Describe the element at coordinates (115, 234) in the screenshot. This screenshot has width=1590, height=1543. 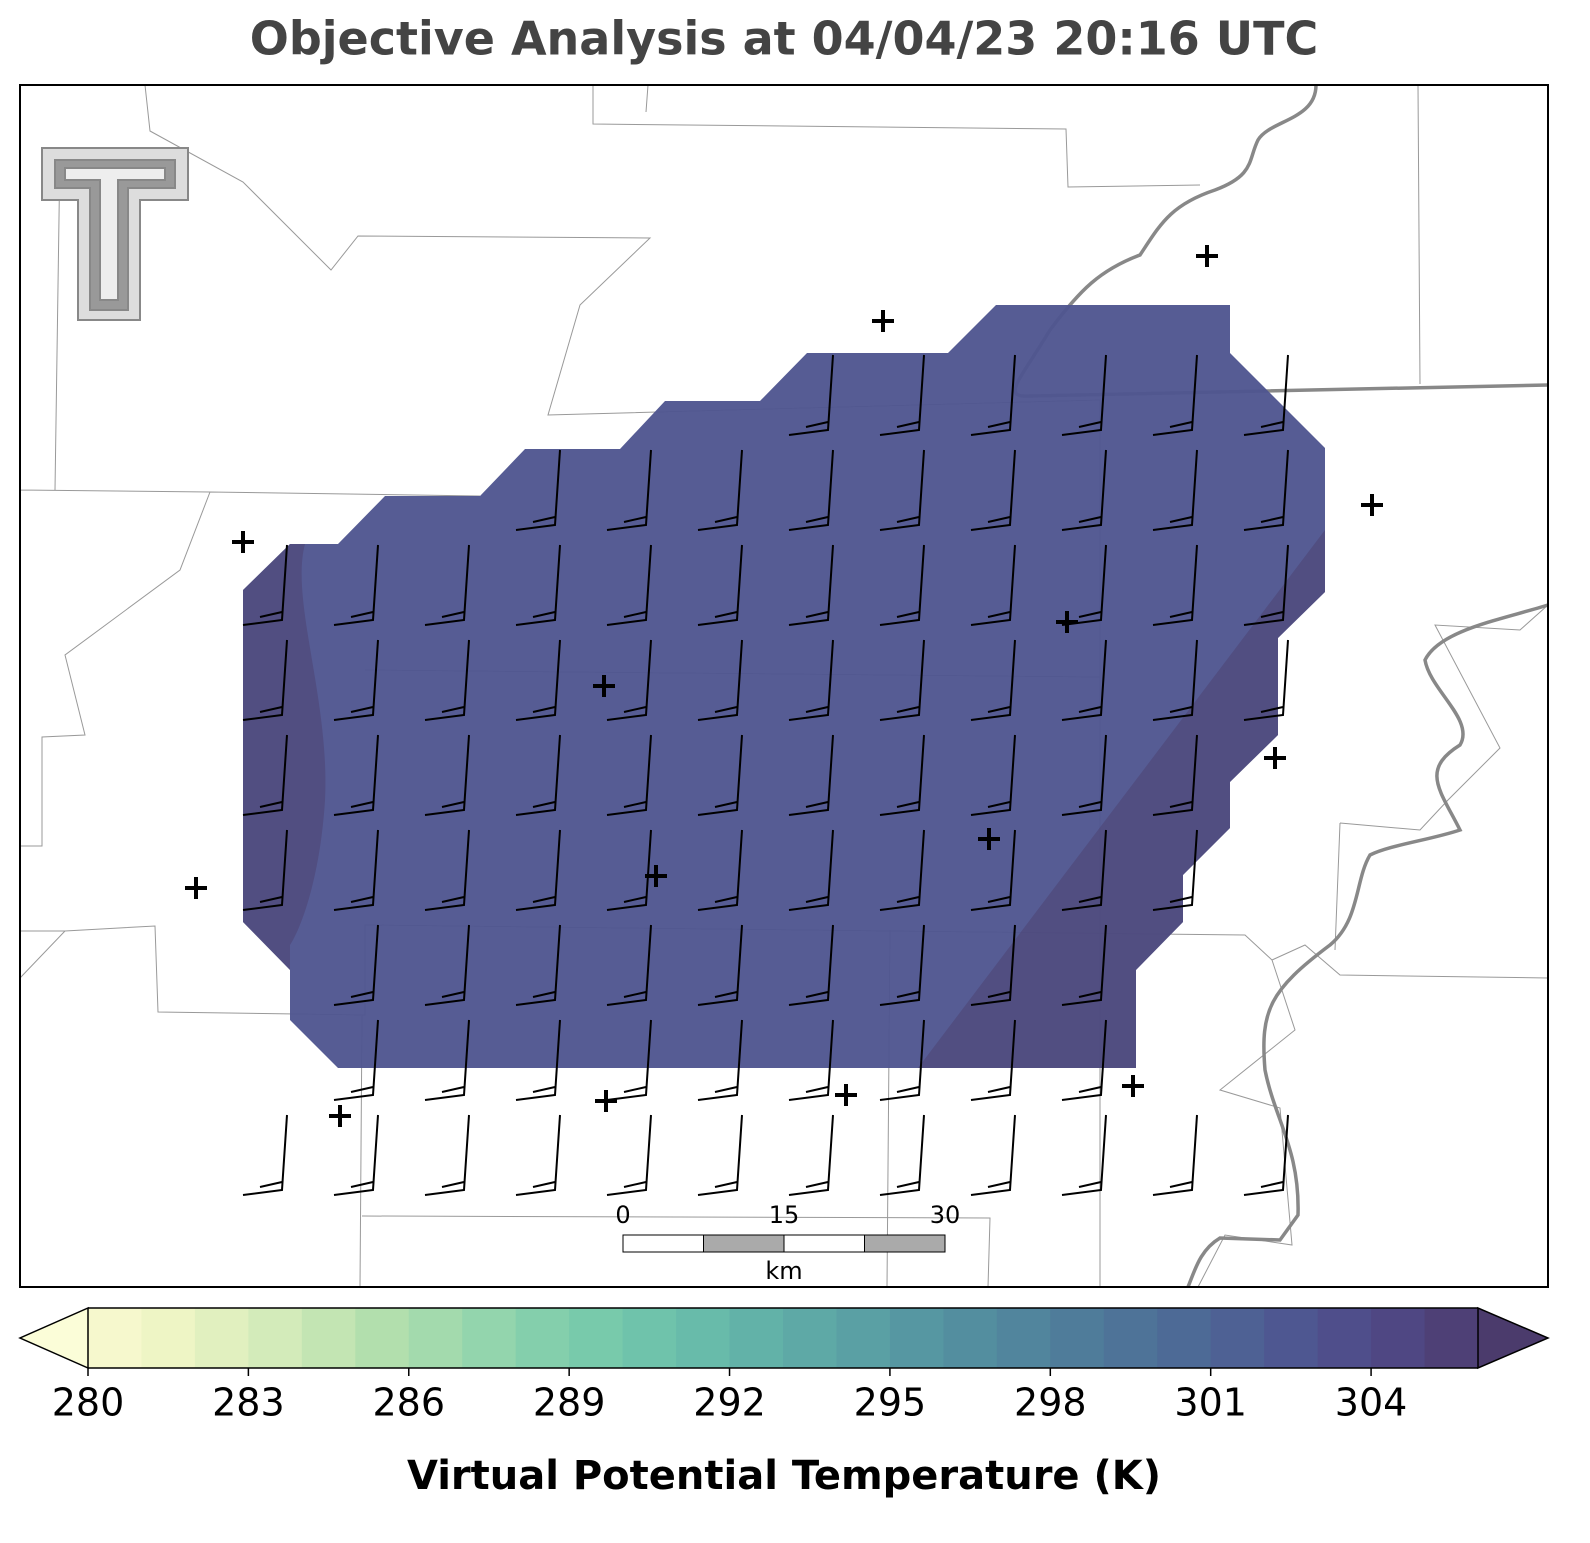
I see `logo` at that location.